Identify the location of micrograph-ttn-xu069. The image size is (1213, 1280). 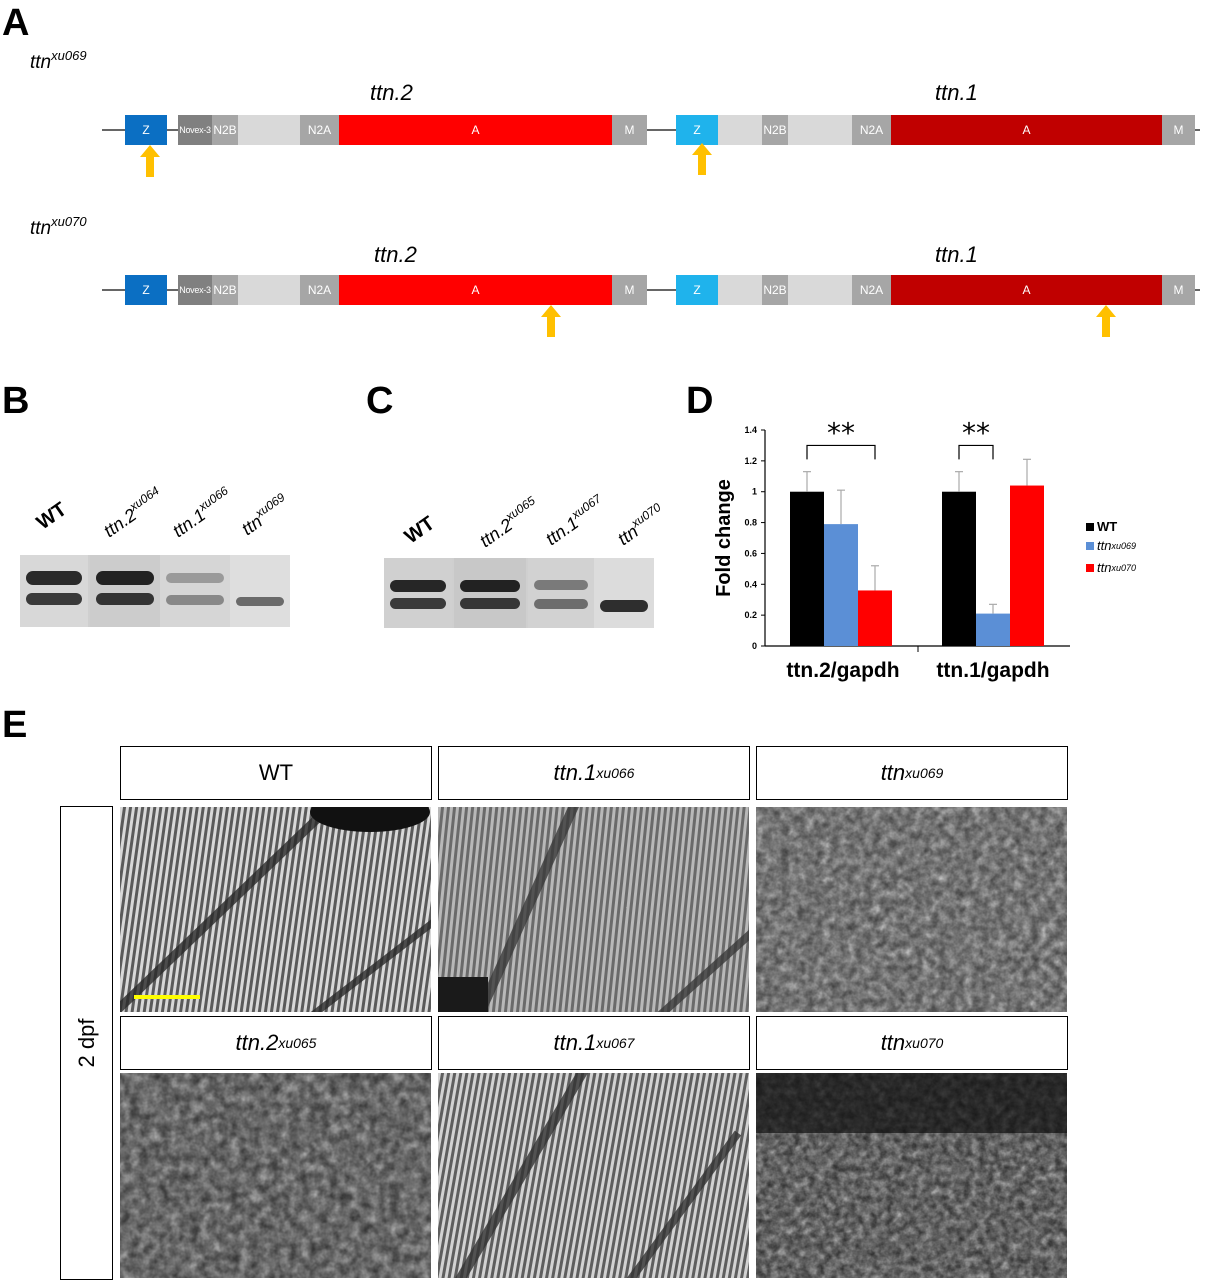
(911, 909).